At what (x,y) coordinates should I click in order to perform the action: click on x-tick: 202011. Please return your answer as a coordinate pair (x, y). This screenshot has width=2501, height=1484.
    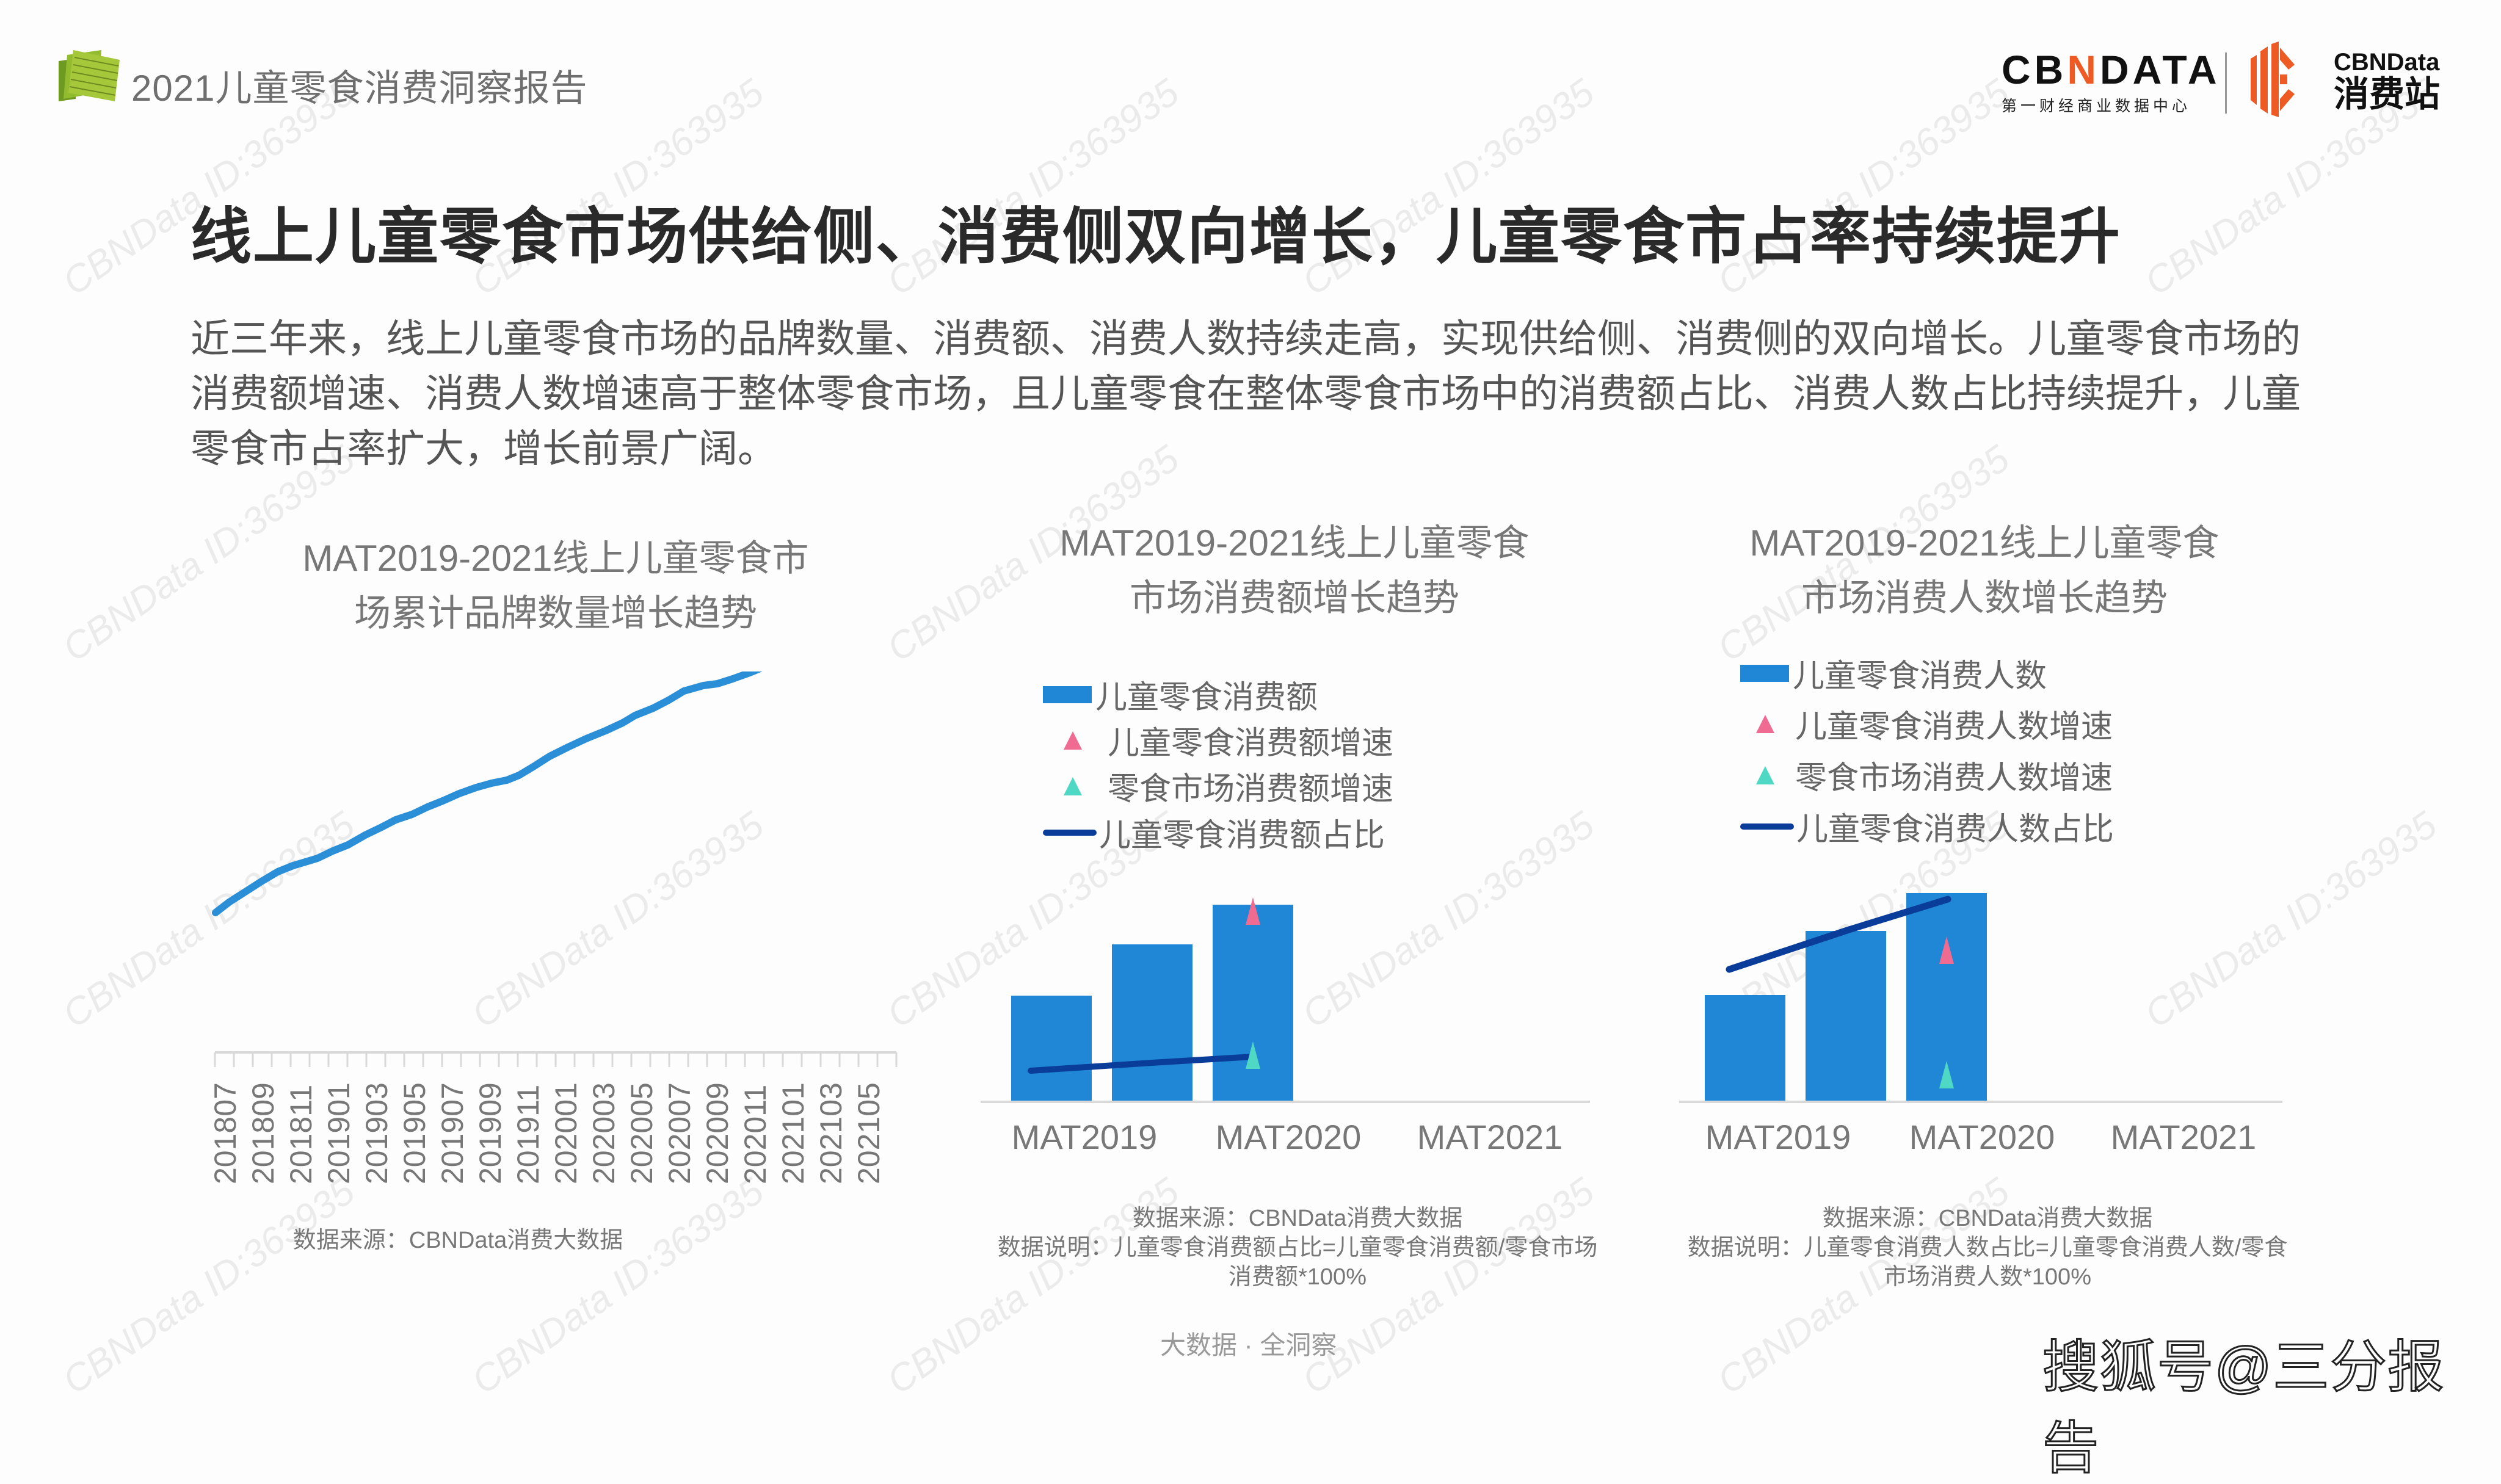
    Looking at the image, I should click on (755, 1134).